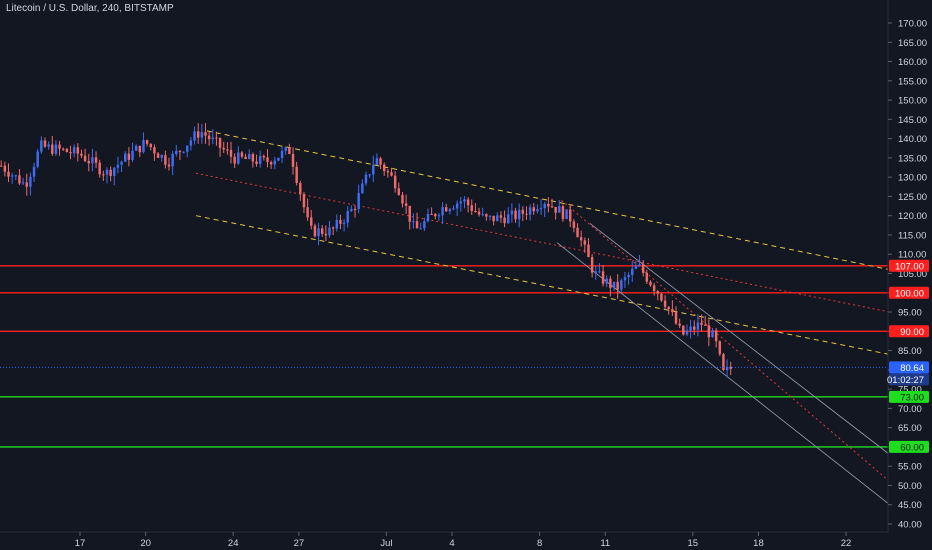 The image size is (932, 550). I want to click on time-axis: 17 20 24 27 Jul 4 8 11 15 18 22, so click(463, 540).